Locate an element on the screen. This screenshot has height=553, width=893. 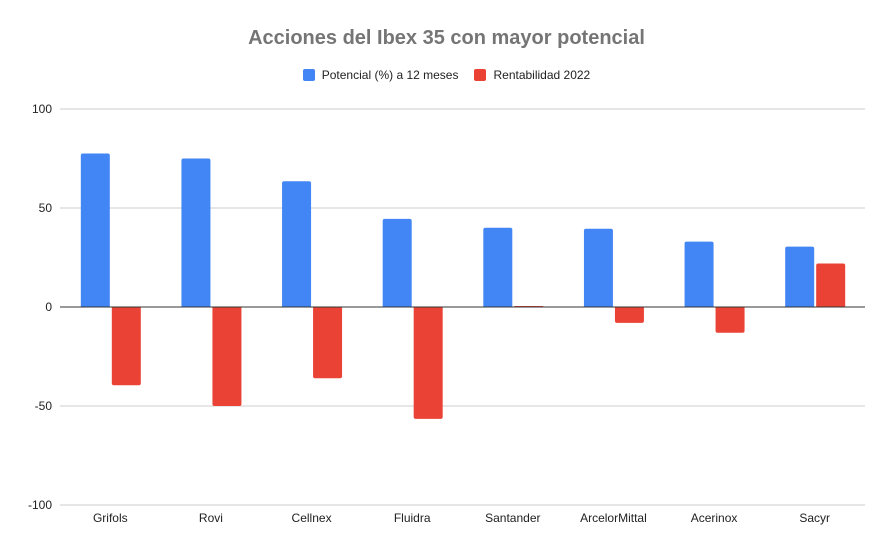
x-tick-label: Grifols is located at coordinates (110, 518).